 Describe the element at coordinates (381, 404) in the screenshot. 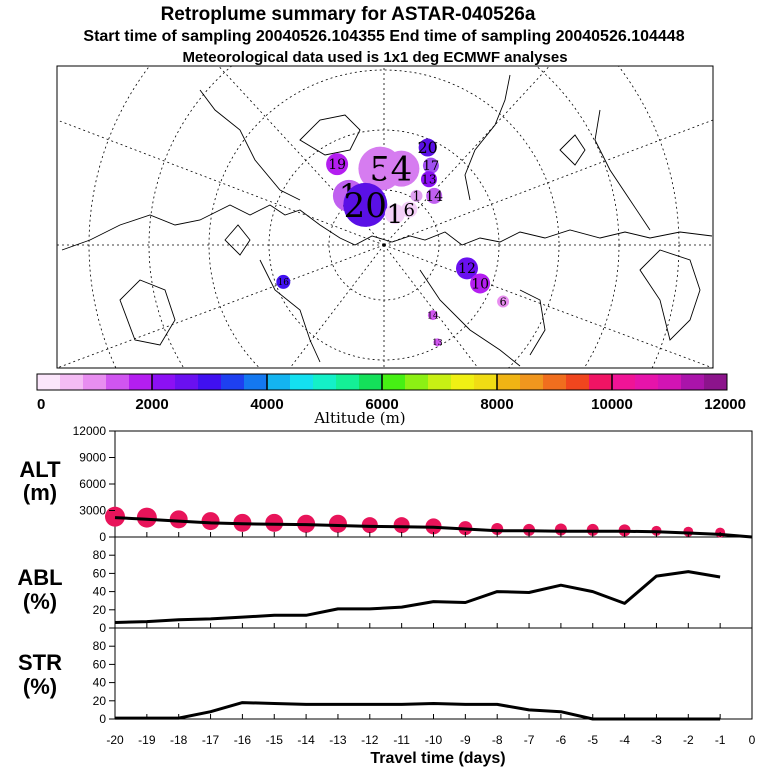

I see `colorbar-tick-label: 6000` at that location.